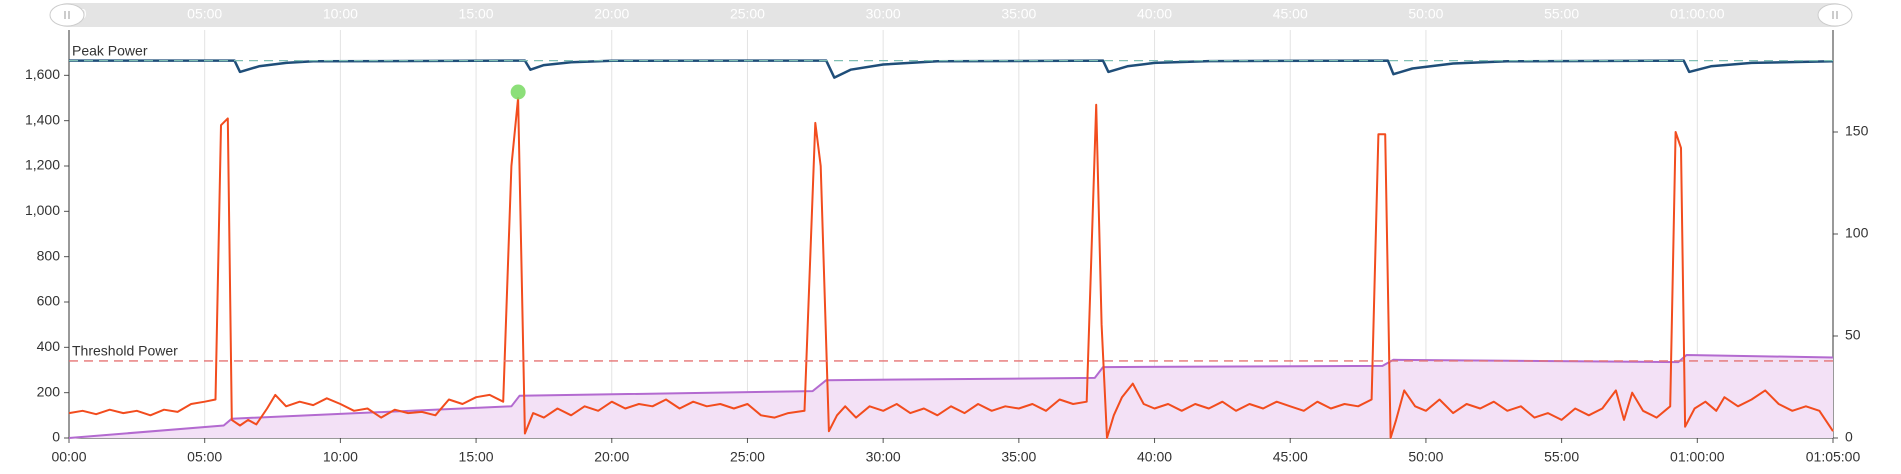 Image resolution: width=1901 pixels, height=474 pixels. I want to click on x-tick-label: 15:00, so click(476, 457).